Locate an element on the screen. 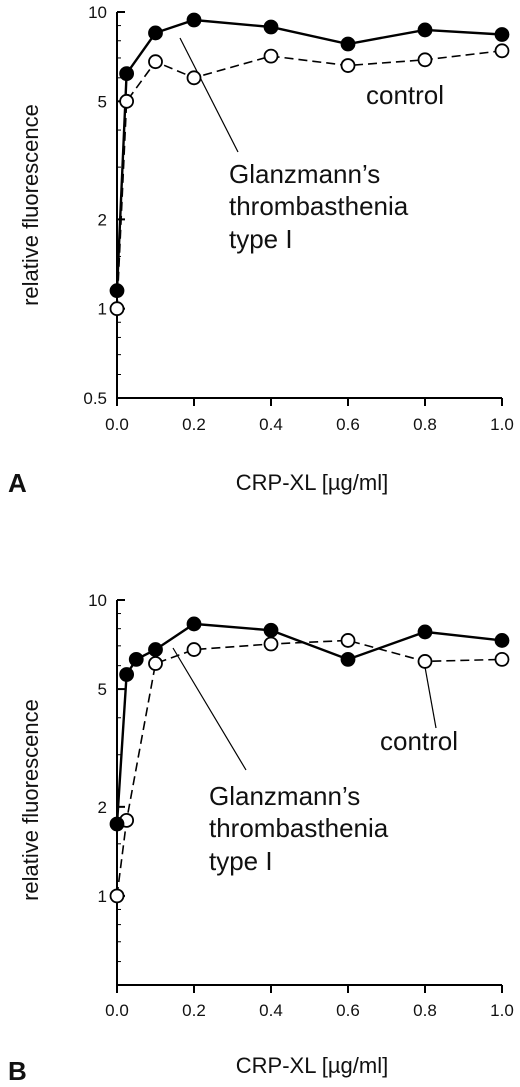 The image size is (520, 1087). panel-letter-b: B is located at coordinates (17, 1071).